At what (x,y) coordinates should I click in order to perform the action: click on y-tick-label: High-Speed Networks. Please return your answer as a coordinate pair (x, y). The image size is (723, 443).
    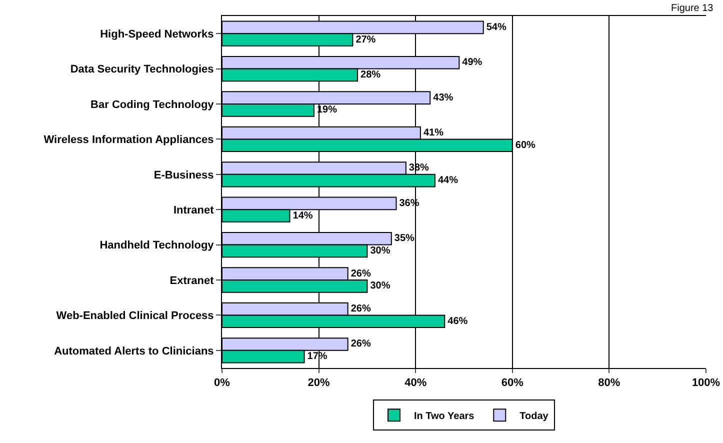
    Looking at the image, I should click on (157, 34).